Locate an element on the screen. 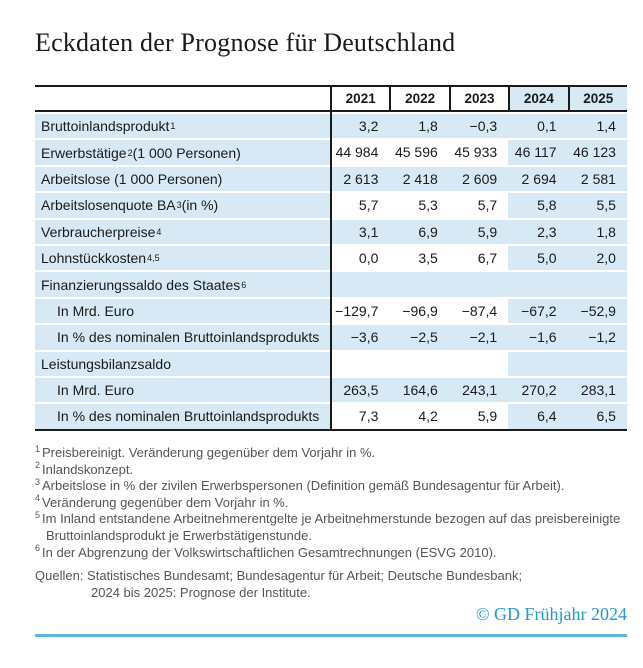 The width and height of the screenshot is (643, 668). value-cell: 2,3 is located at coordinates (538, 231).